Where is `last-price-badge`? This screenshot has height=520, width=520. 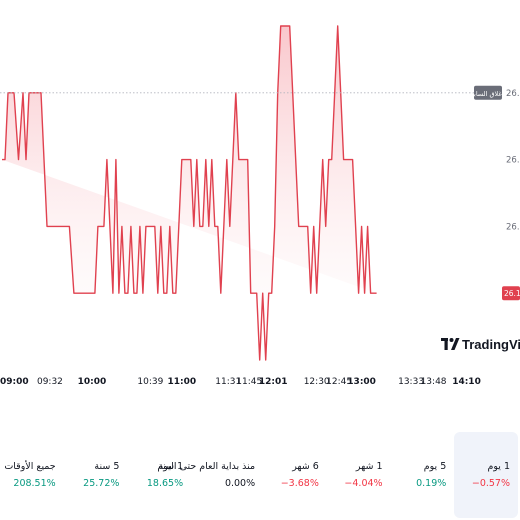
last-price-badge is located at coordinates (511, 293).